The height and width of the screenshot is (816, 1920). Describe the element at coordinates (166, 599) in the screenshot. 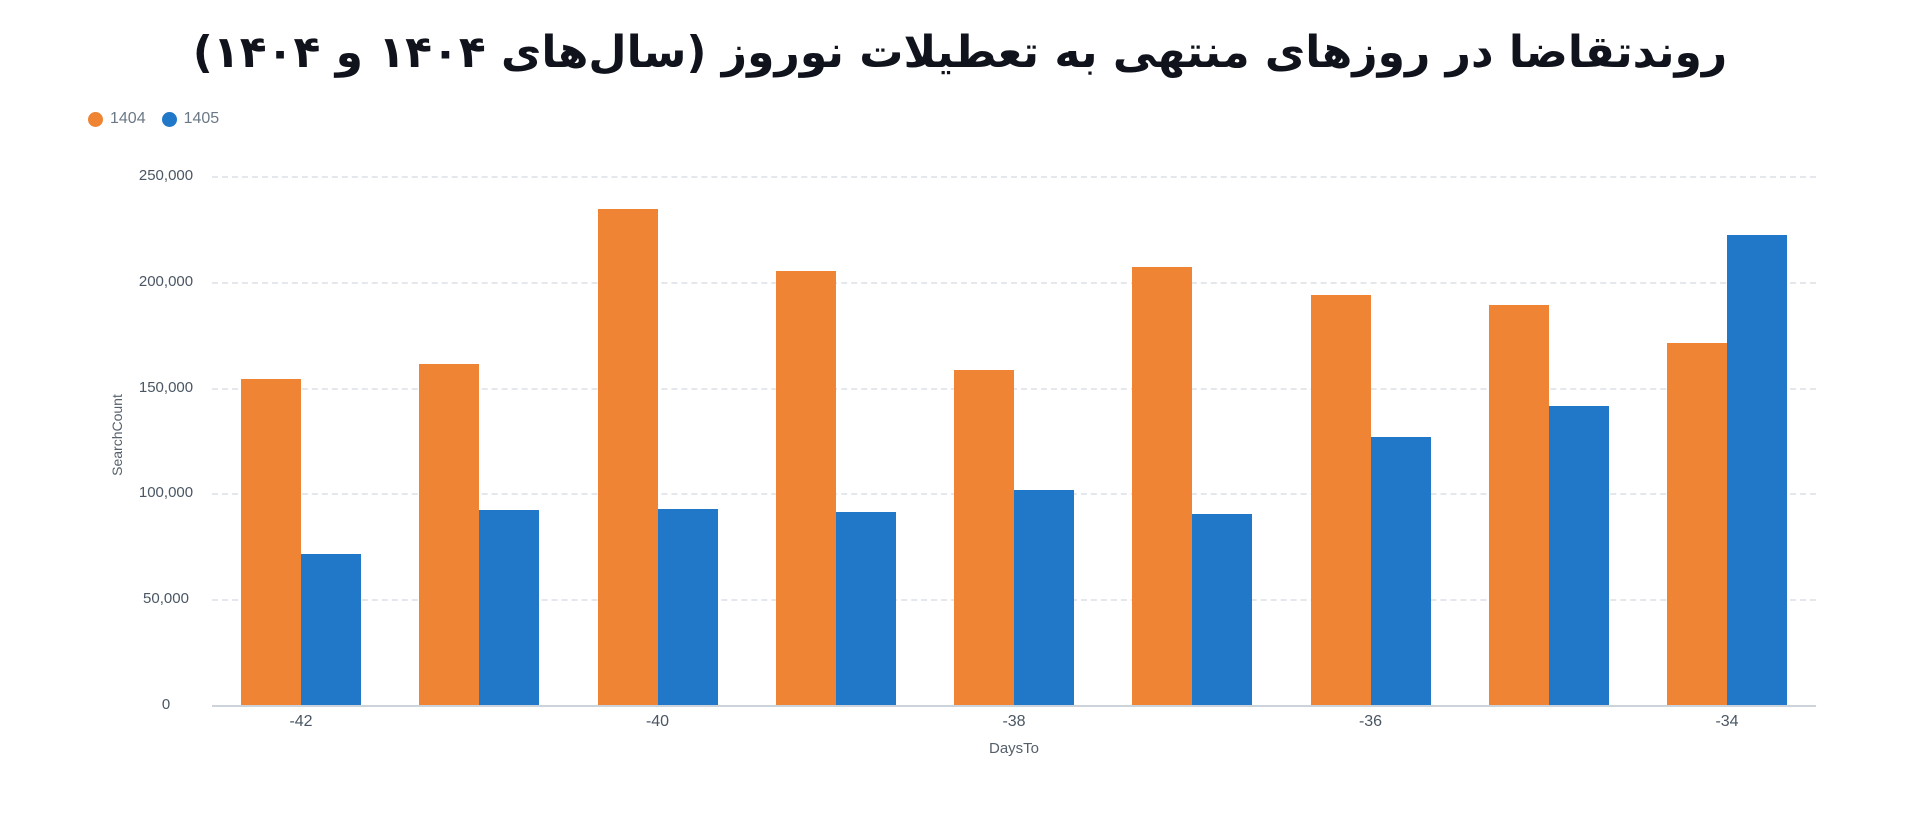

I see `y-tick-label: 50,000` at that location.